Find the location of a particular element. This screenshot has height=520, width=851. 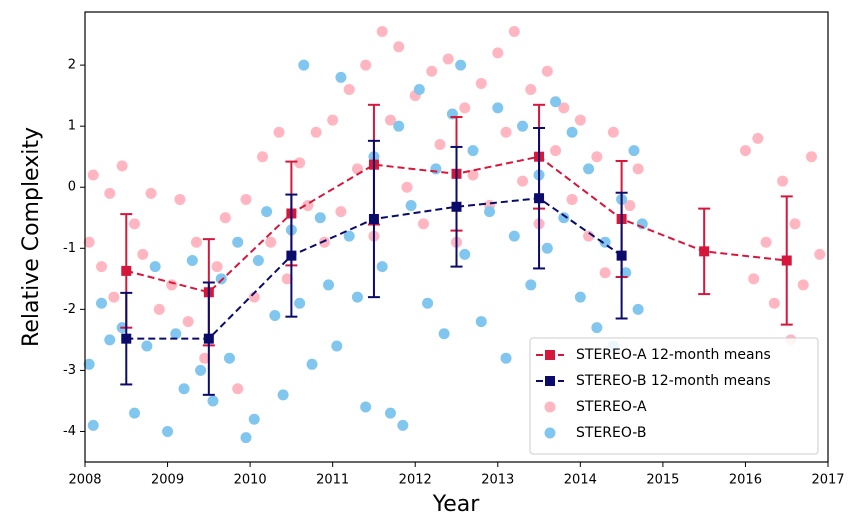

legend-label: STEREO-A 12-month means is located at coordinates (673, 355).